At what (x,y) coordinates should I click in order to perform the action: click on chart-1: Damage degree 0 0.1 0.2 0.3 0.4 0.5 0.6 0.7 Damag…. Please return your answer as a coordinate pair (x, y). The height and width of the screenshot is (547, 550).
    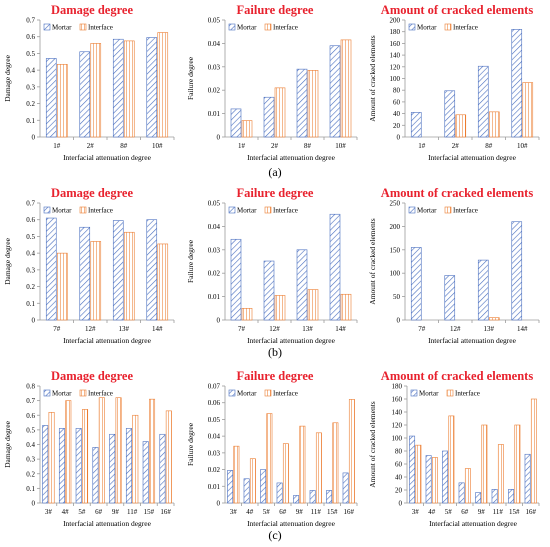
    Looking at the image, I should click on (89, 82).